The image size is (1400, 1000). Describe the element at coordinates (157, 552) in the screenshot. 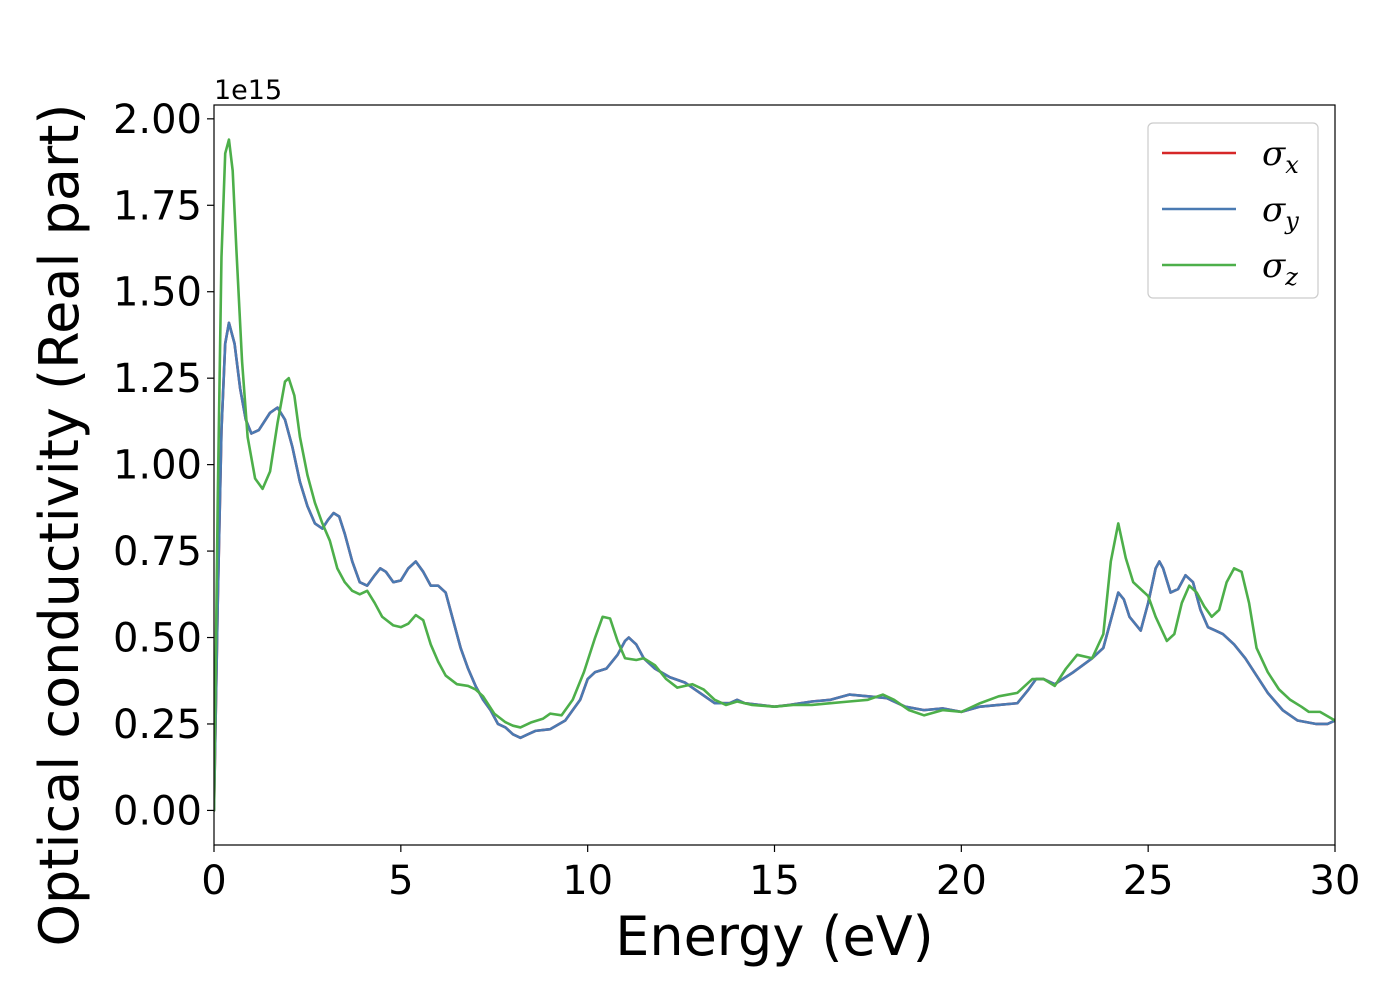

I see `y-tick-label: 0.75` at that location.